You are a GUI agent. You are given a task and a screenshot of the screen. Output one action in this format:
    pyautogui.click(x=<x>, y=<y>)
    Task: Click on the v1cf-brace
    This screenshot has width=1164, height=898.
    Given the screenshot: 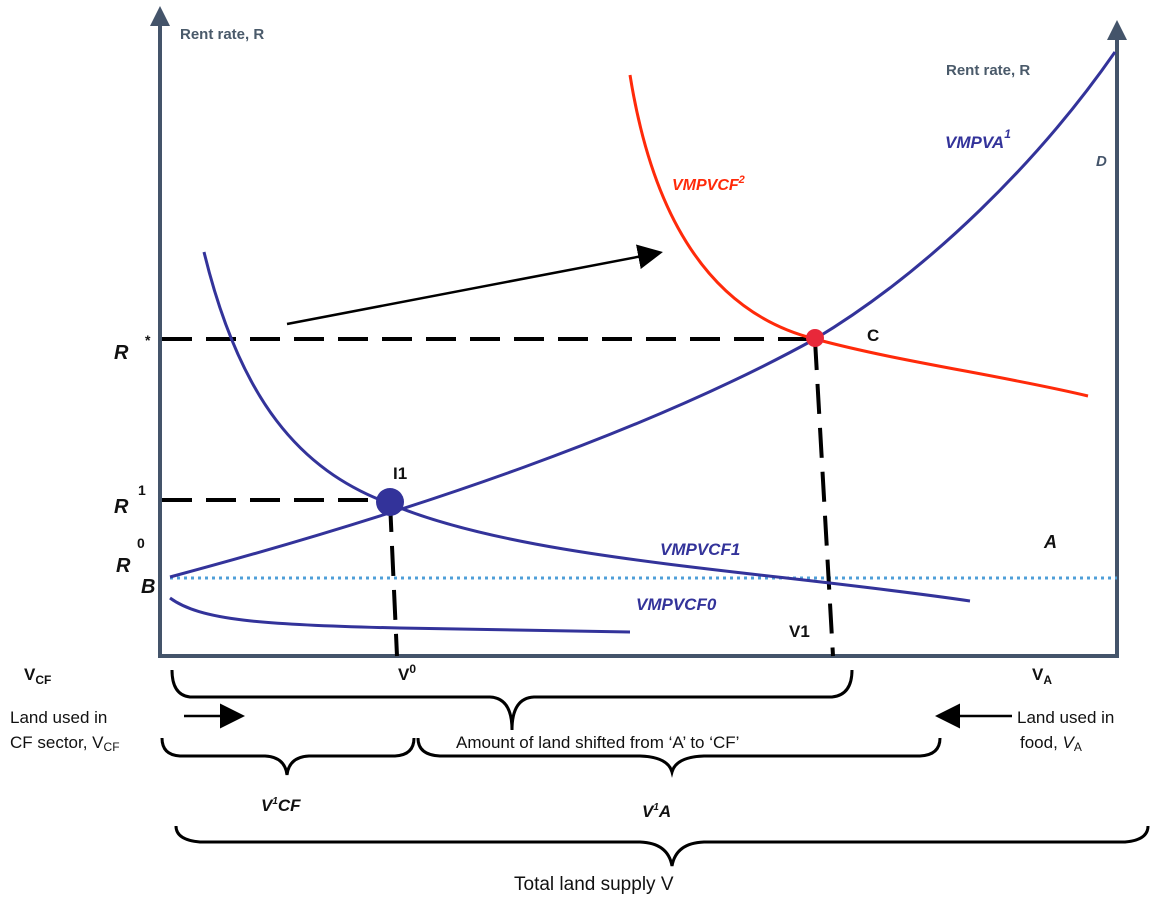 What is the action you would take?
    pyautogui.click(x=288, y=756)
    